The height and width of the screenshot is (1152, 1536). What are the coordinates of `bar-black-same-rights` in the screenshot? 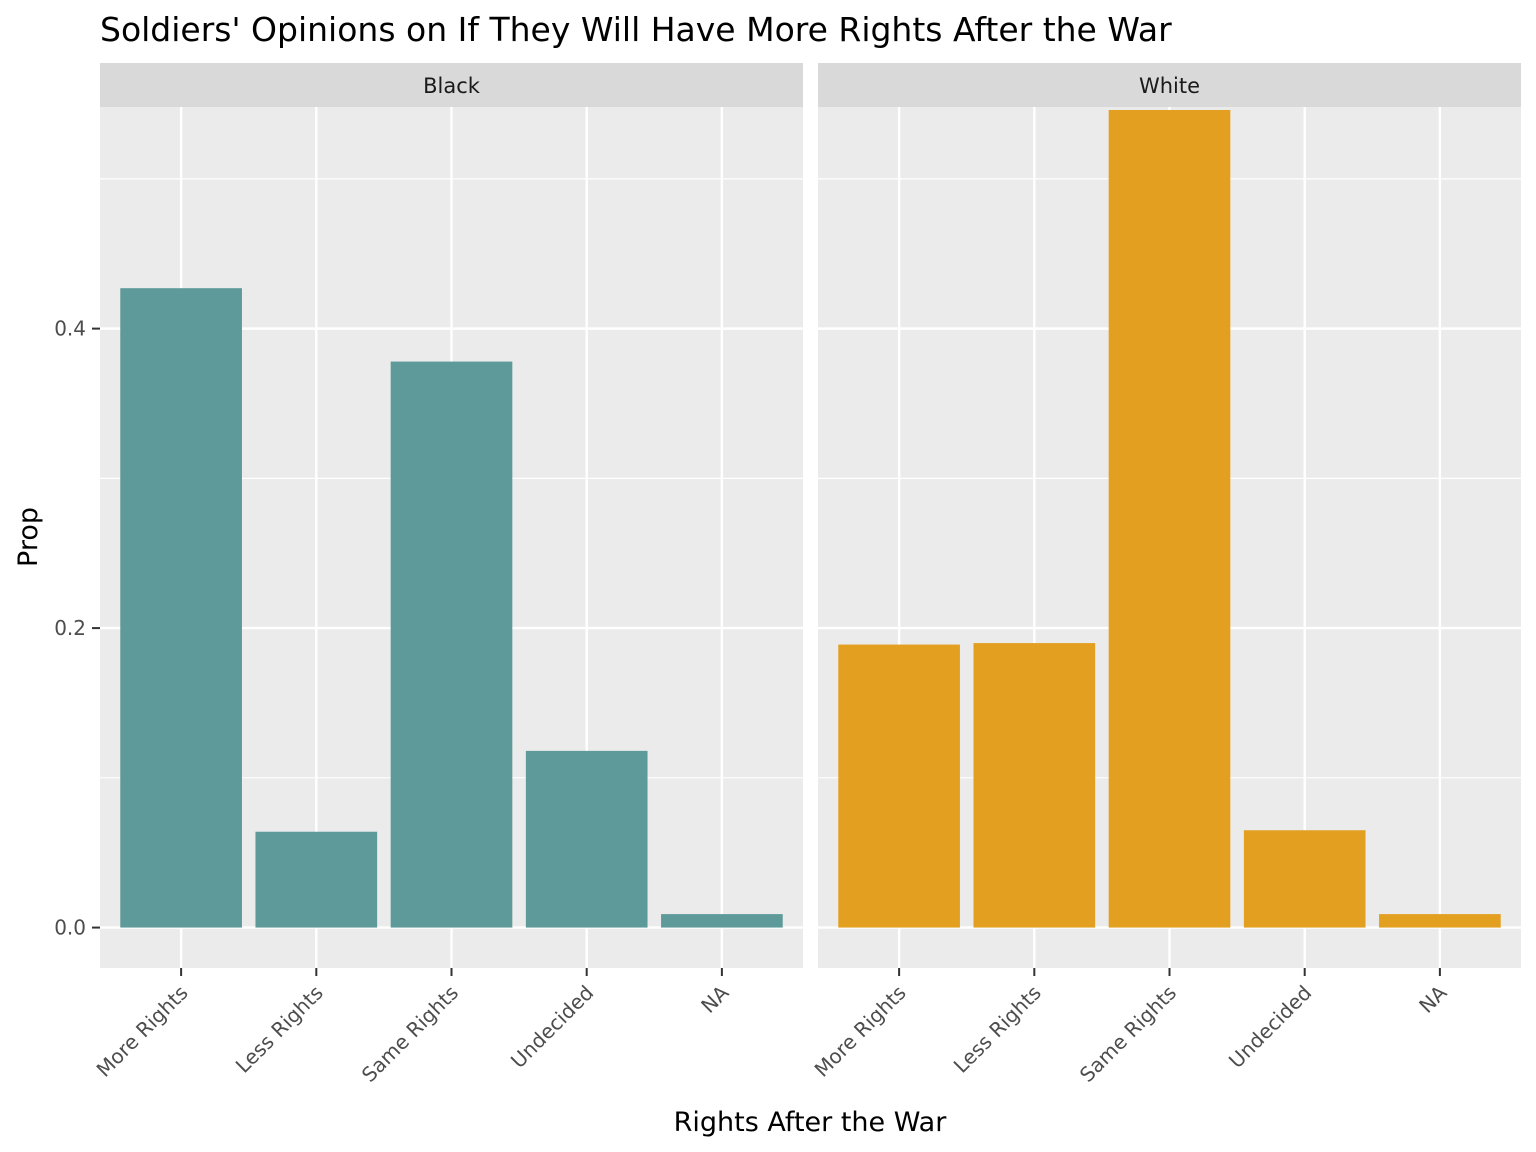 It's located at (451, 644).